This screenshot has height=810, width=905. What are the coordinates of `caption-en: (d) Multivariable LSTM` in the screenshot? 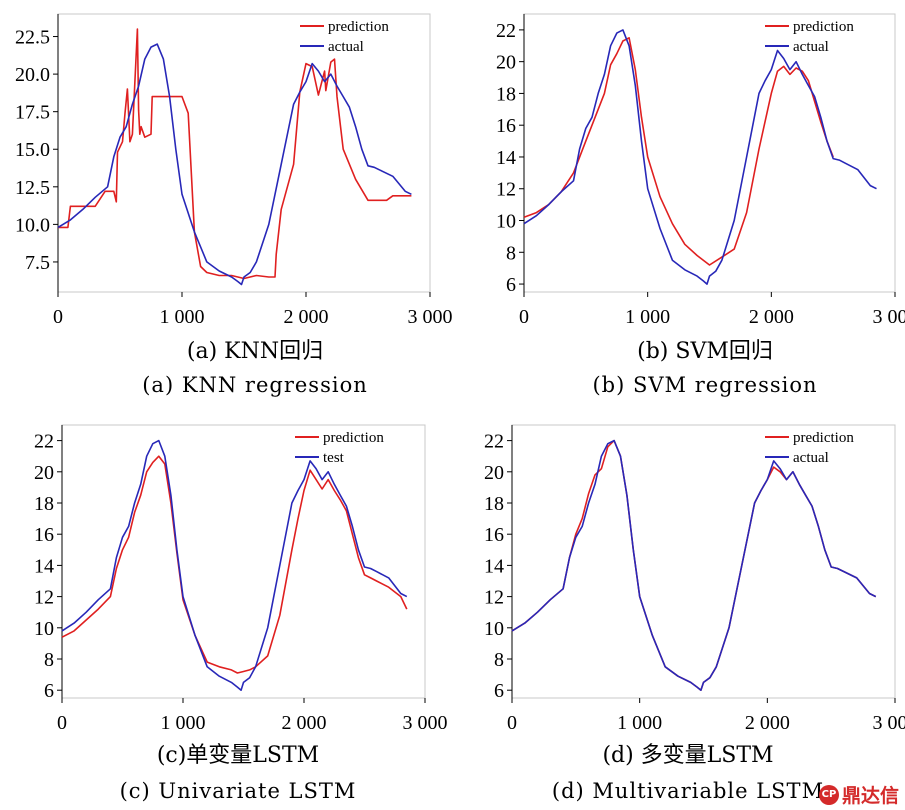 It's located at (688, 791).